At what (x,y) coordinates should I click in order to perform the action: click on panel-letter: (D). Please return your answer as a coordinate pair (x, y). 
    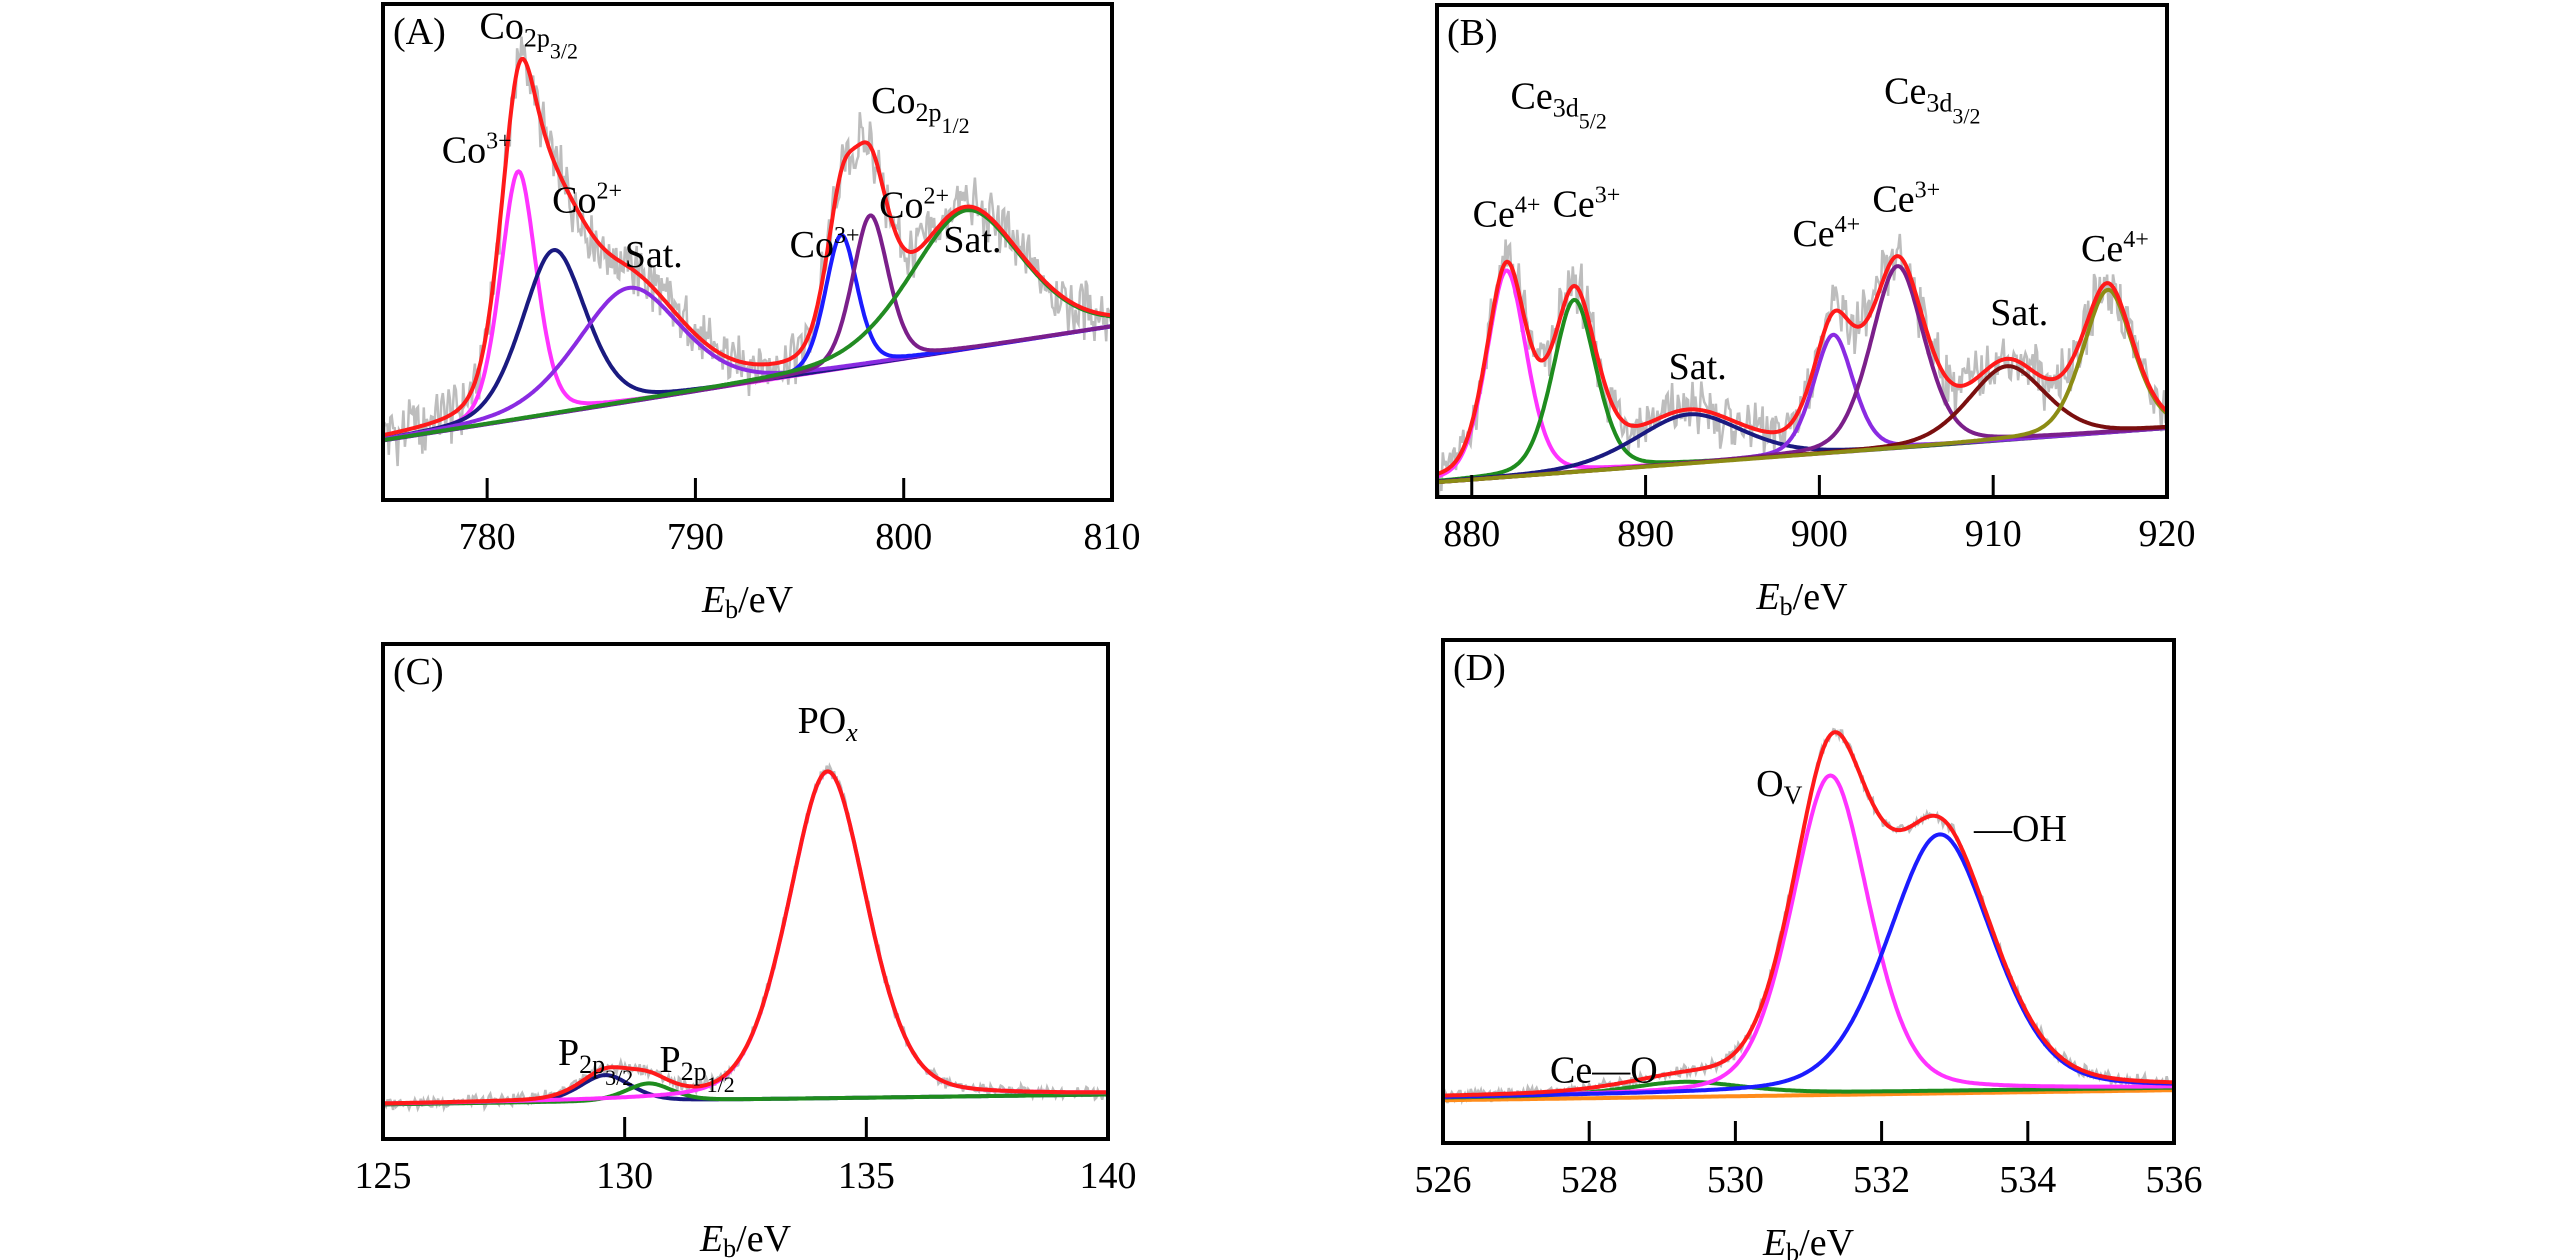
    Looking at the image, I should click on (1479, 668).